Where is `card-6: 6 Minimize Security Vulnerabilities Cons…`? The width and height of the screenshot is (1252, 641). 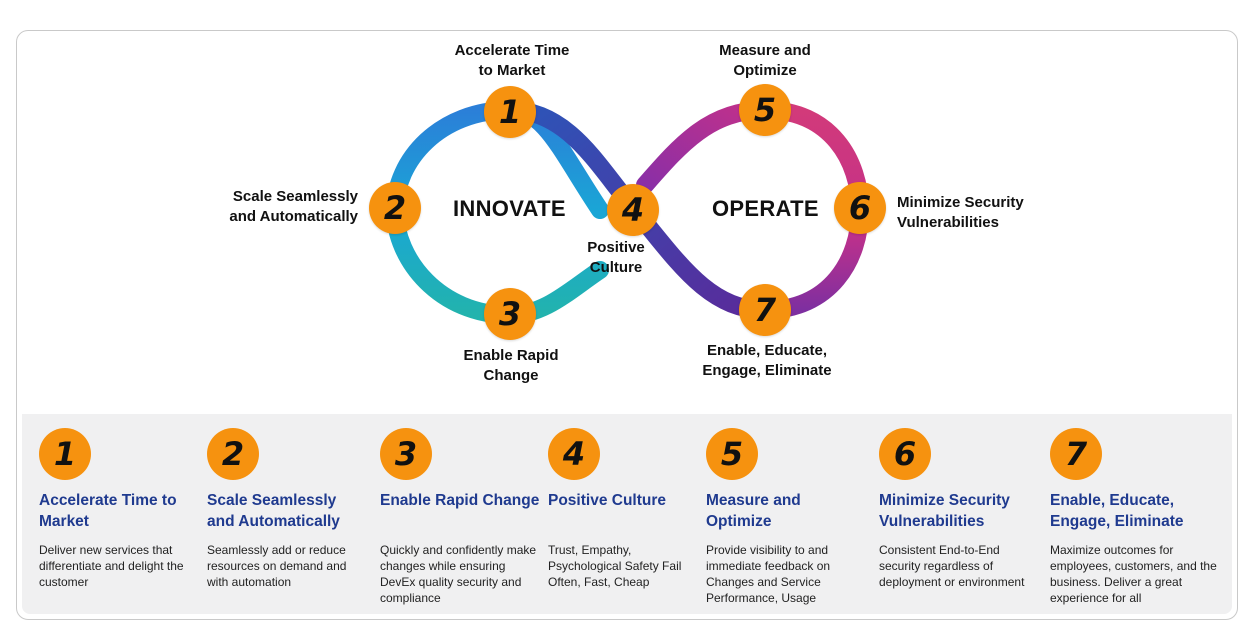
card-6: 6 Minimize Security Vulnerabilities Cons… is located at coordinates (959, 509).